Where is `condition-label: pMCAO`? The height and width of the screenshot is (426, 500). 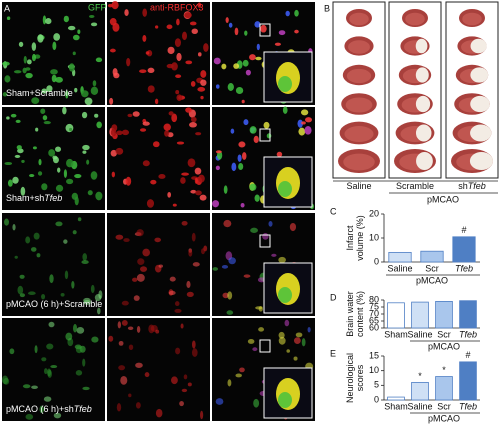
condition-label: pMCAO is located at coordinates (443, 199).